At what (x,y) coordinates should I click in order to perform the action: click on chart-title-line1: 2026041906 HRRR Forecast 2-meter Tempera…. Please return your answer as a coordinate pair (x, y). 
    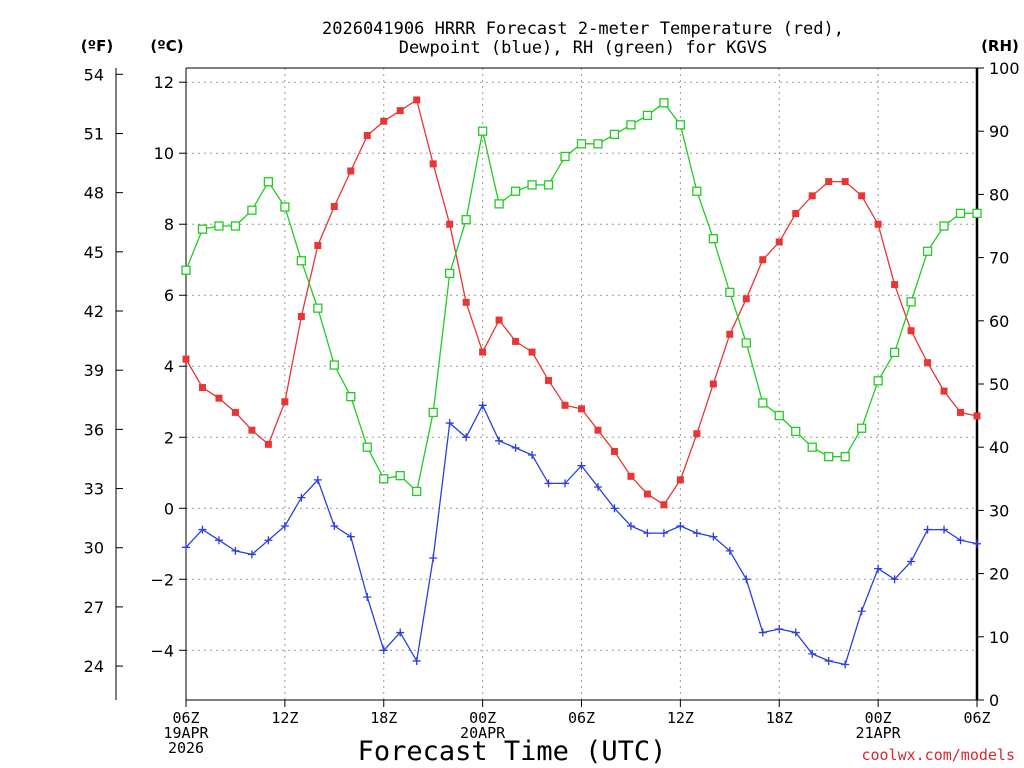
    Looking at the image, I should click on (583, 29).